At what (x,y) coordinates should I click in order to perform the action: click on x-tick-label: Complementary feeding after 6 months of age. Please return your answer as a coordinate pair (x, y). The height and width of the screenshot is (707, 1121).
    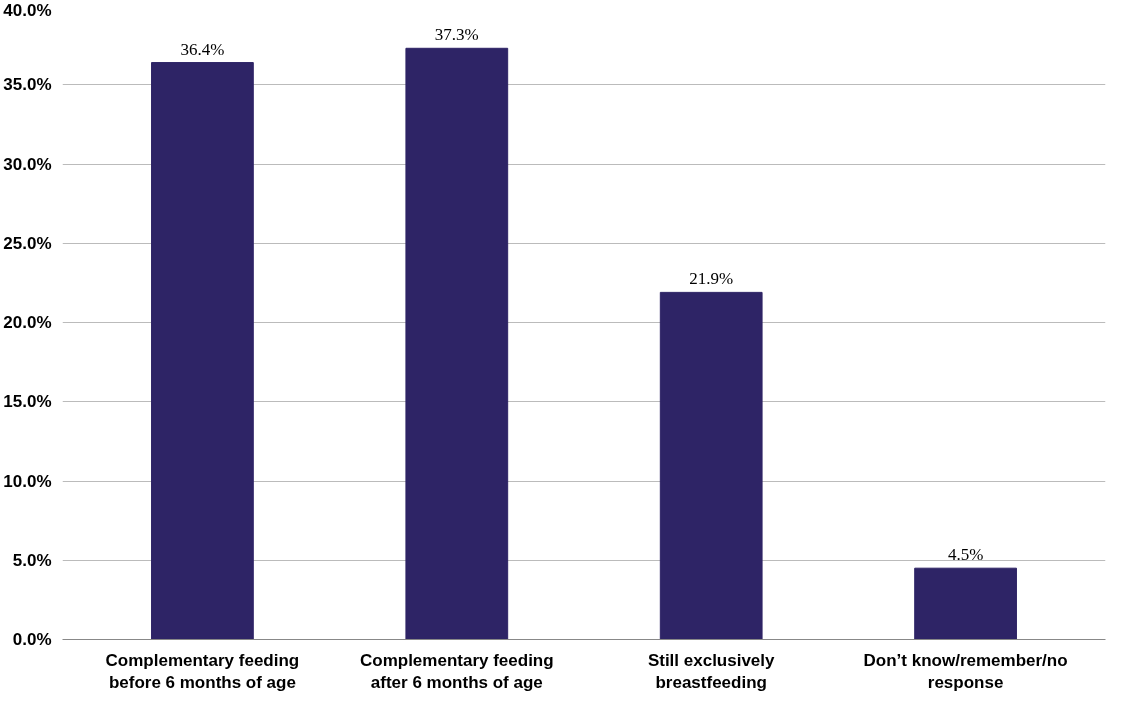
    Looking at the image, I should click on (456, 671).